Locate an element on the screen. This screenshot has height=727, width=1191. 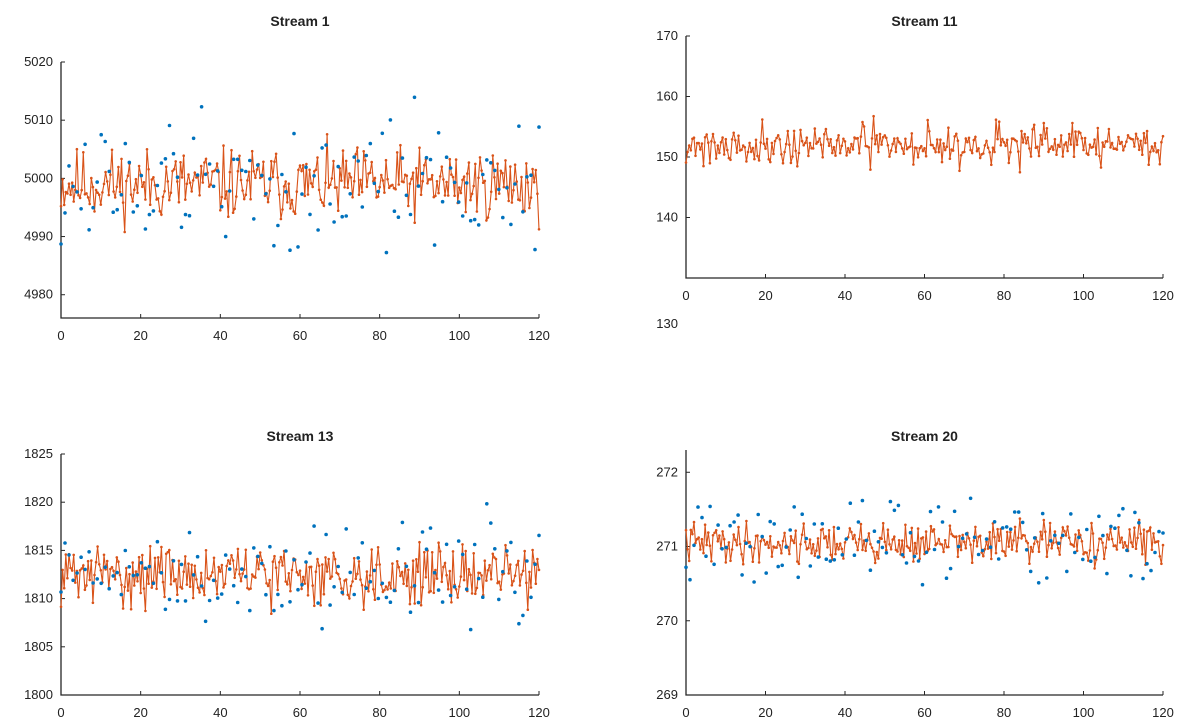
y-tick-label: 130 is located at coordinates (667, 323).